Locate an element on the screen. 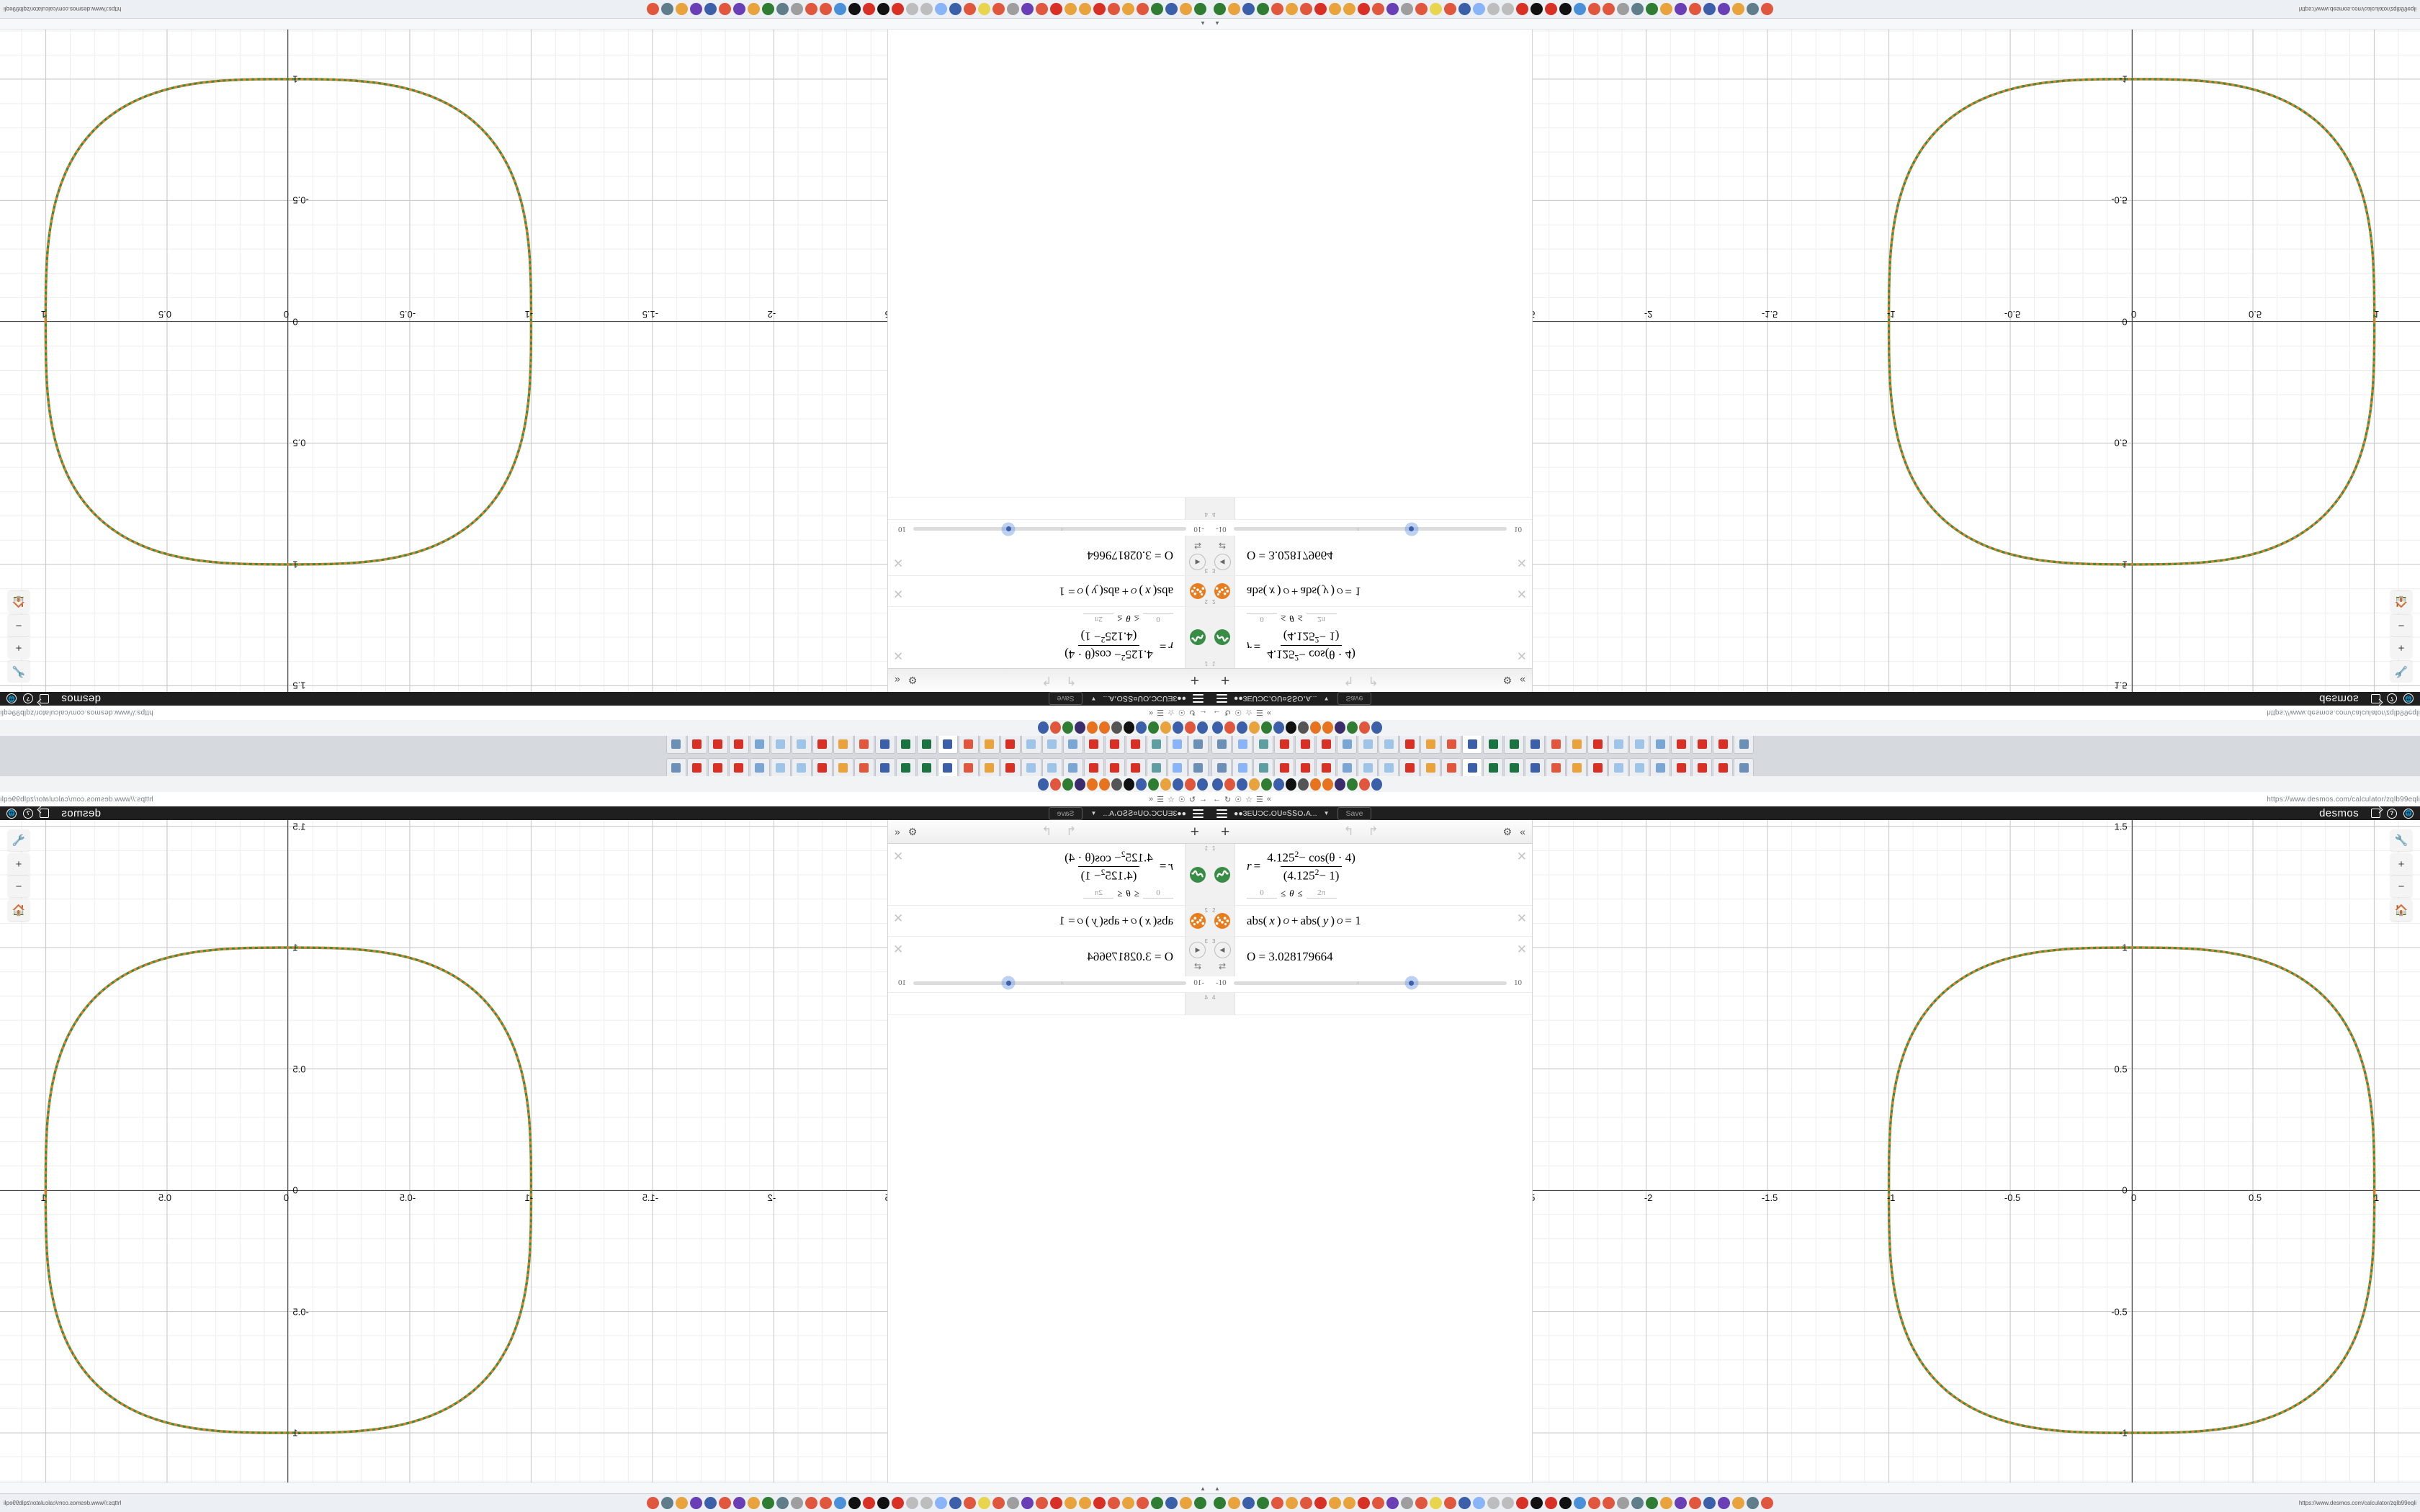  bookmark-list is located at coordinates (1296, 784).